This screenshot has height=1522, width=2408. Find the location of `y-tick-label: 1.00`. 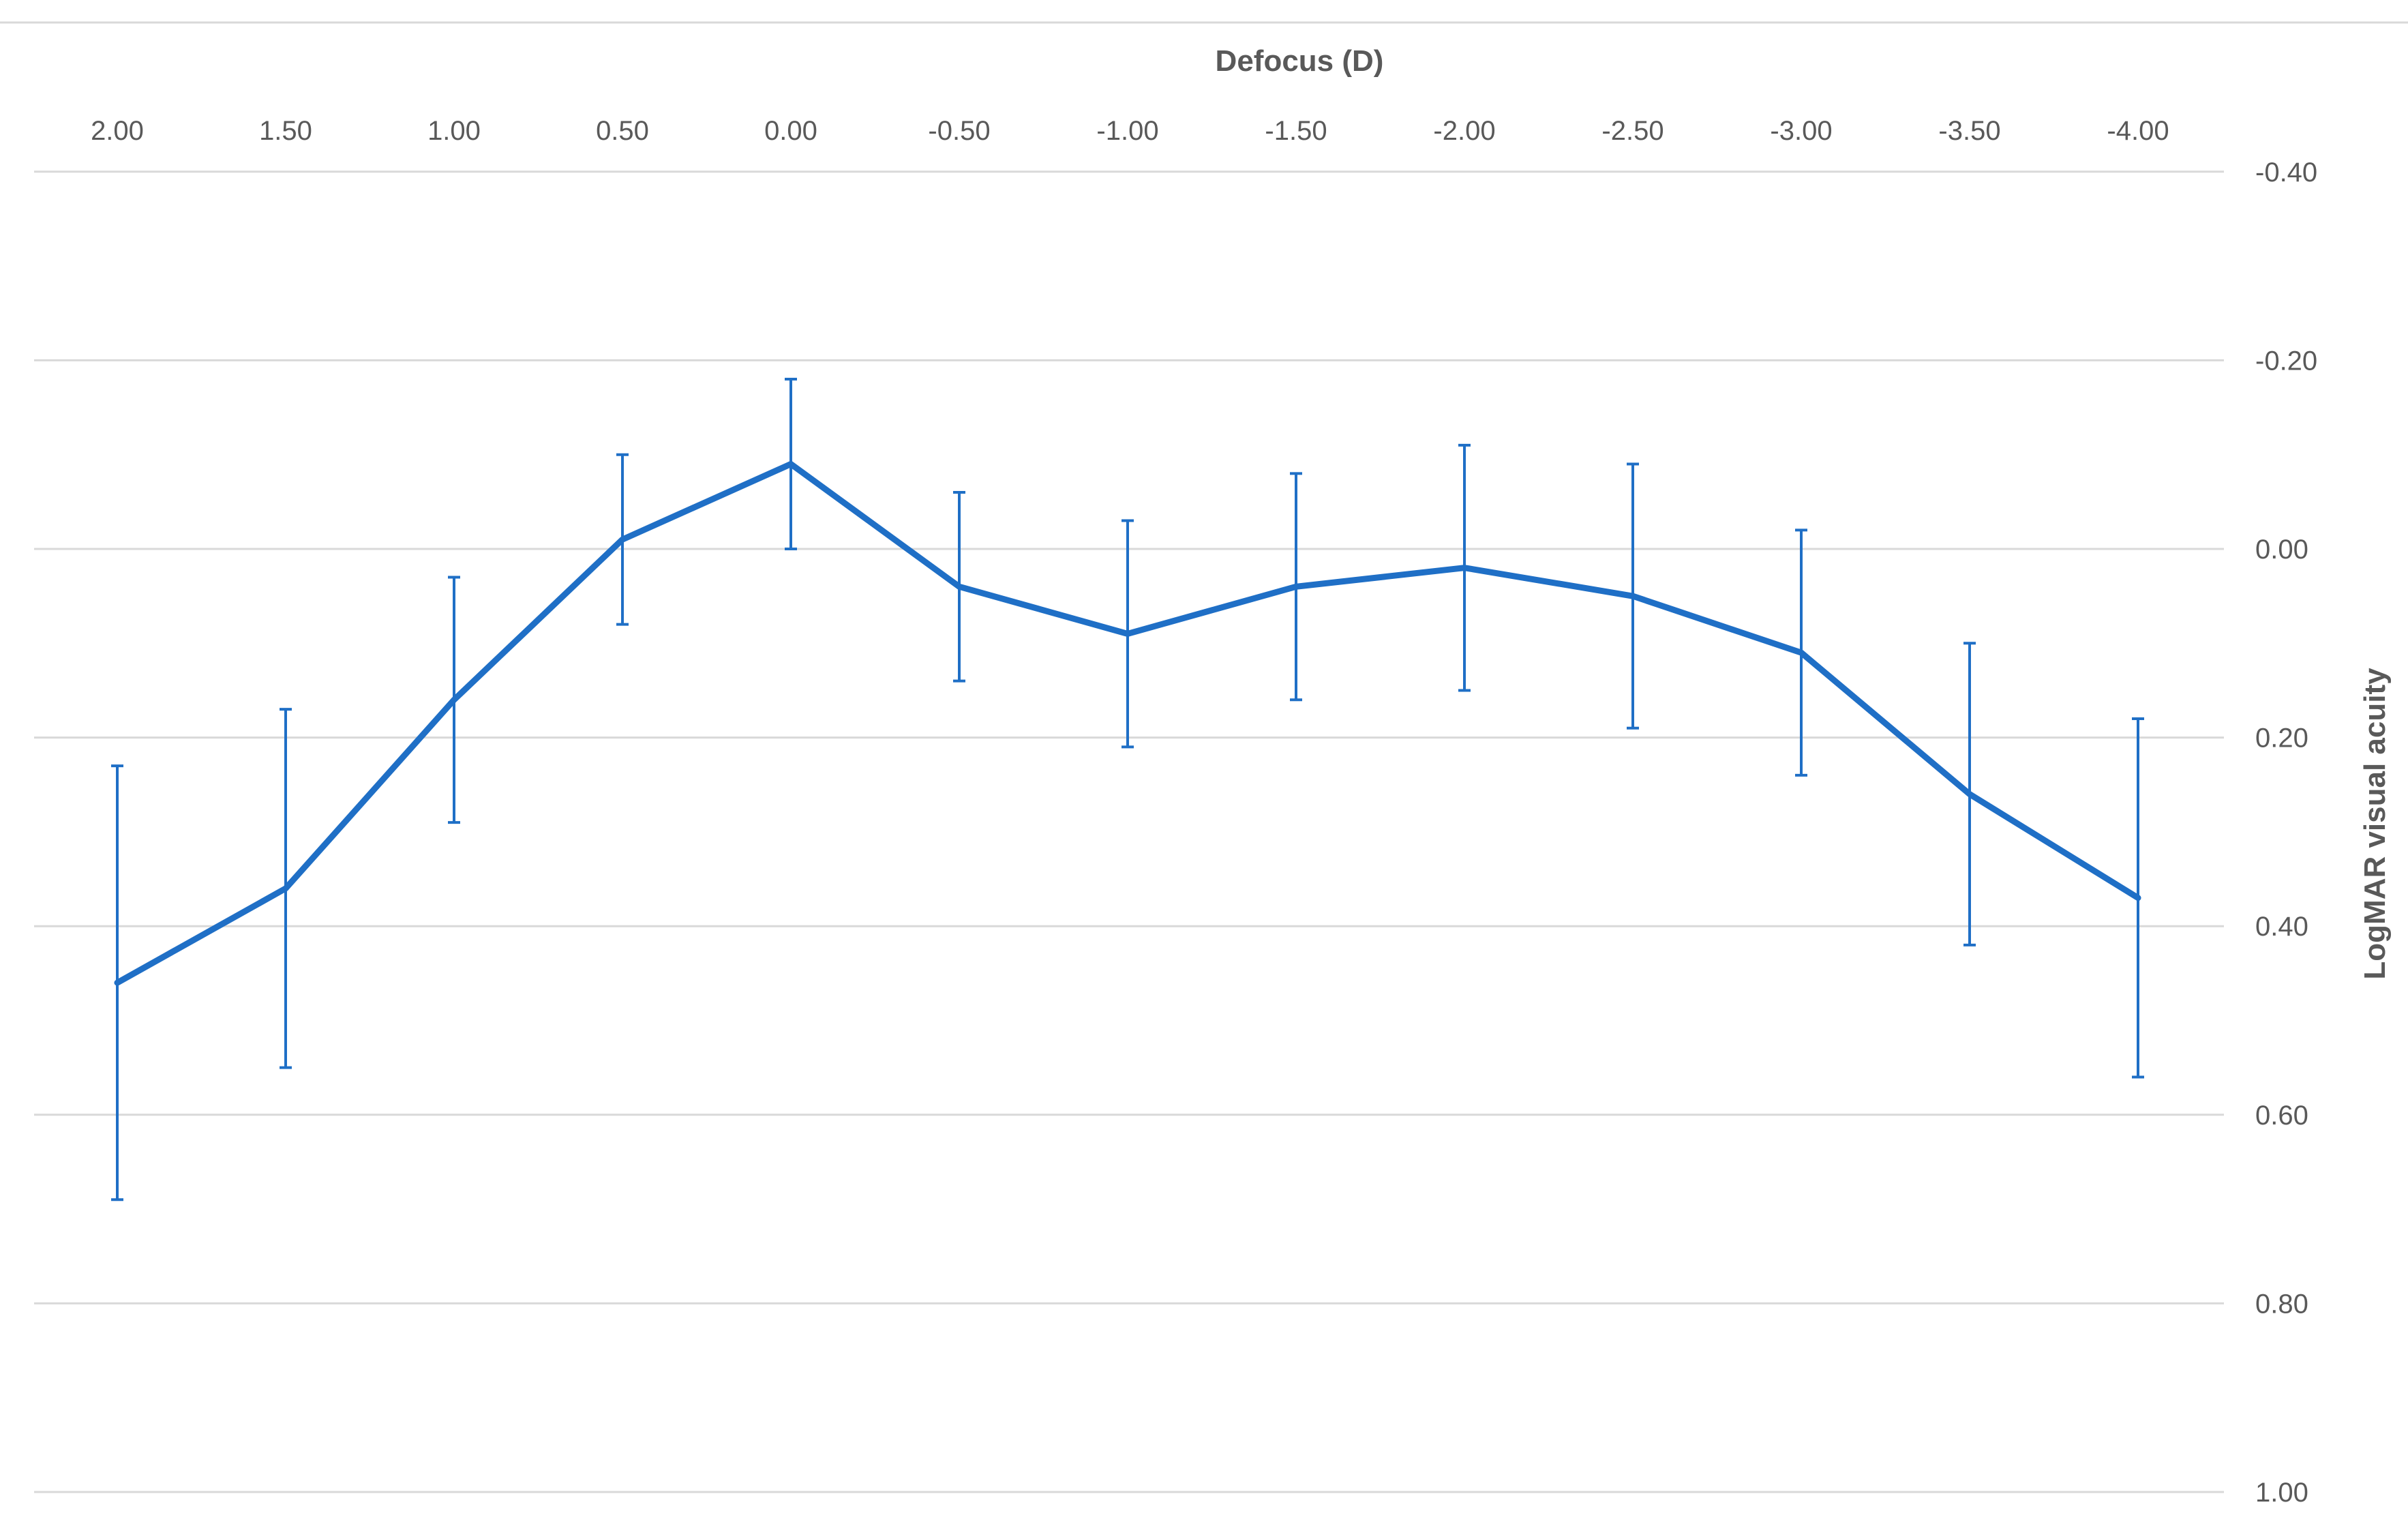

y-tick-label: 1.00 is located at coordinates (2281, 1493).